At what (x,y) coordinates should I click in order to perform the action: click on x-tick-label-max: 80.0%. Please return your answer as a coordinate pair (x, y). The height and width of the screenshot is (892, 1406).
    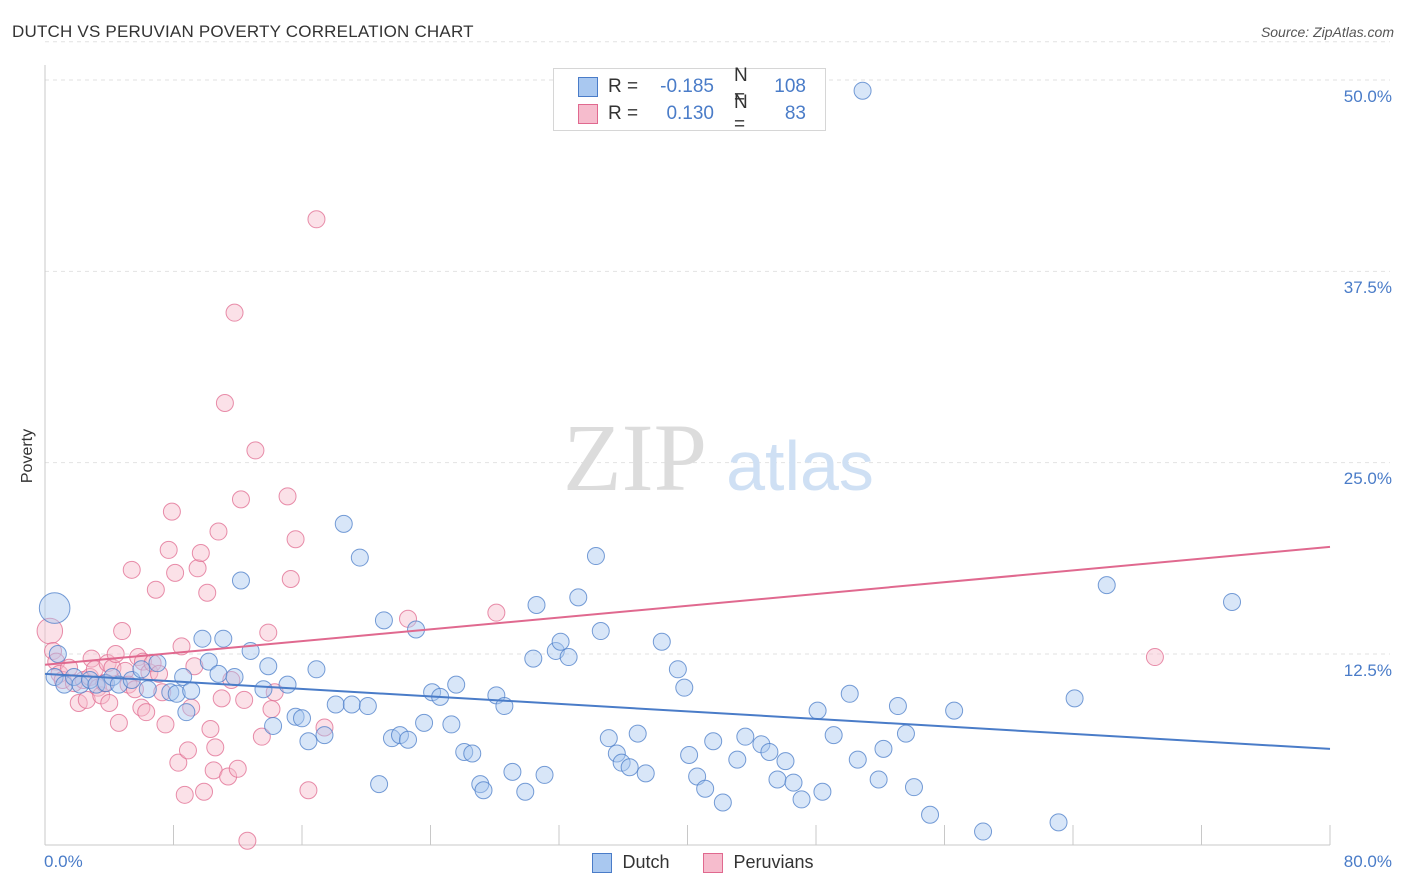
    Looking at the image, I should click on (1367, 861).